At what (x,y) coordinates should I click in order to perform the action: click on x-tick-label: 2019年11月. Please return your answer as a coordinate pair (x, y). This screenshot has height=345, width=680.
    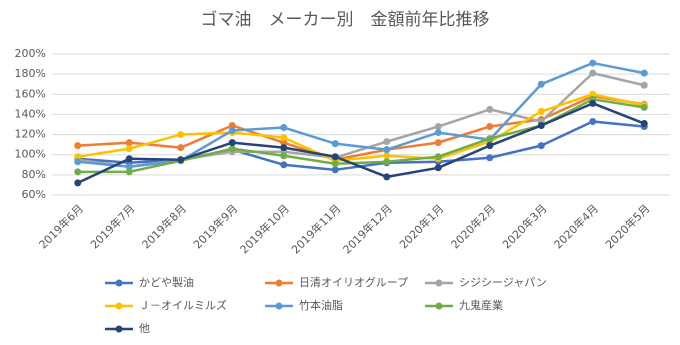
    Looking at the image, I should click on (315, 228).